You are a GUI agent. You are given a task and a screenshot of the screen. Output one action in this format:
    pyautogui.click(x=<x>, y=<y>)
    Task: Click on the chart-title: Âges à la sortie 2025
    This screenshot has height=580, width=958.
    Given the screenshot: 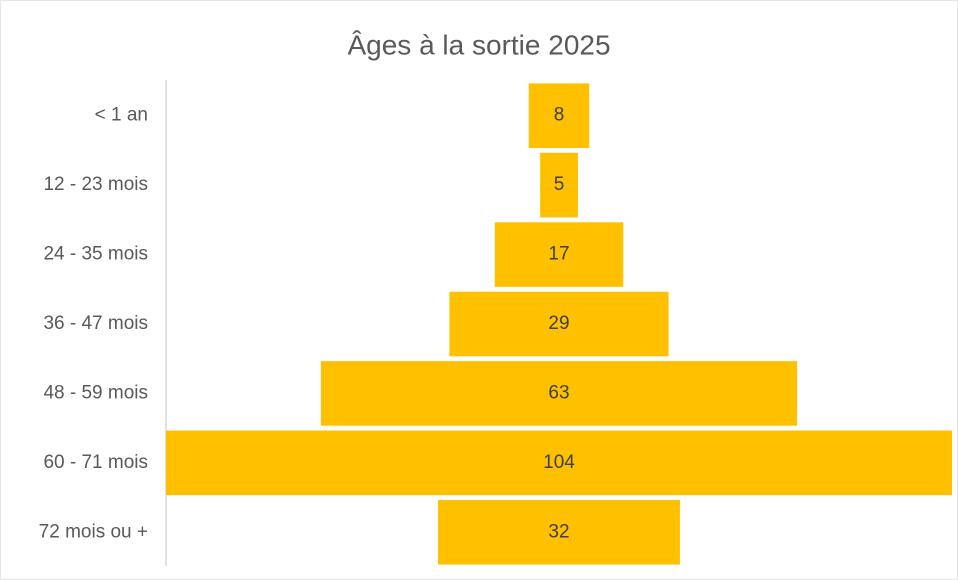 What is the action you would take?
    pyautogui.click(x=478, y=44)
    